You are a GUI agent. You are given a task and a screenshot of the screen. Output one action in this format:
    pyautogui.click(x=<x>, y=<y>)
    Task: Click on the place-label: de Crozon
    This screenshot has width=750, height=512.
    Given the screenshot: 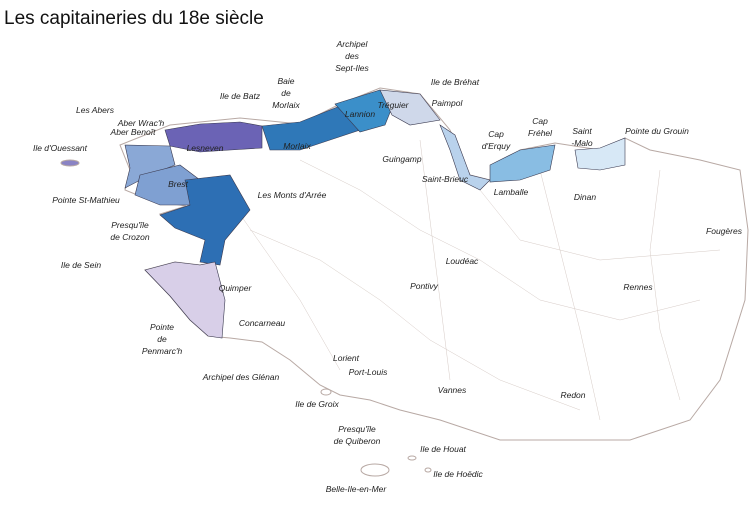 What is the action you would take?
    pyautogui.click(x=129, y=237)
    